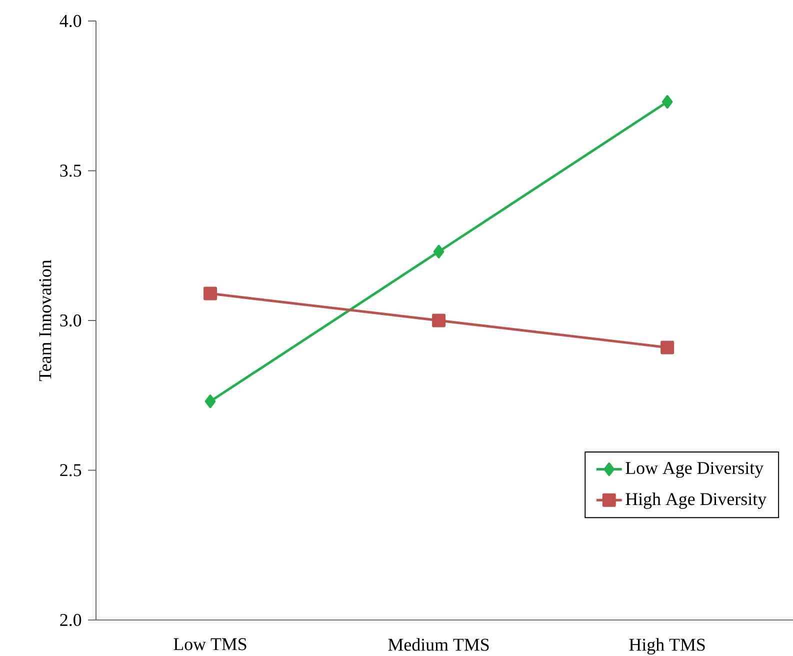 The width and height of the screenshot is (793, 656). What do you see at coordinates (71, 170) in the screenshot?
I see `y-tick-label: 3.5` at bounding box center [71, 170].